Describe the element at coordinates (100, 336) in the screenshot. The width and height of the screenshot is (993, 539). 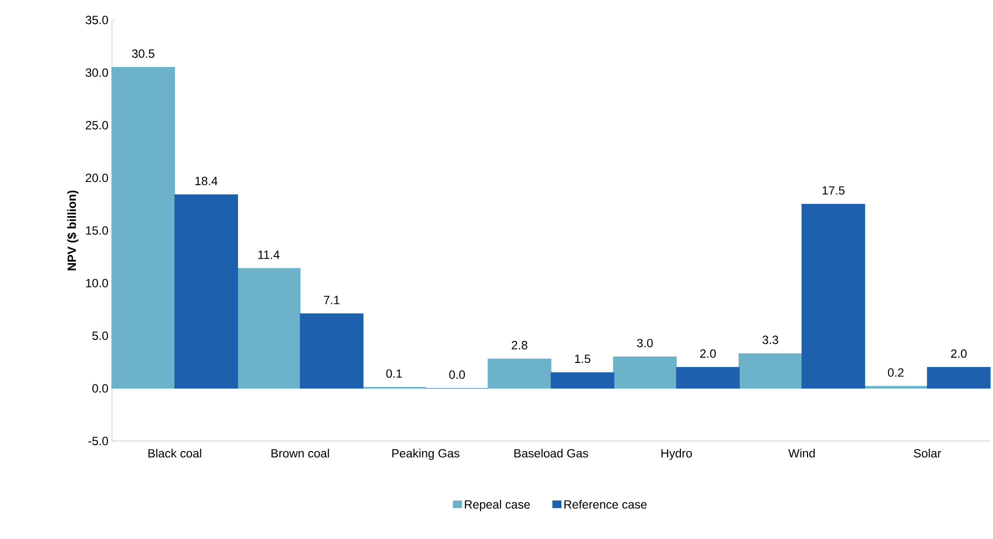
I see `y-tick-label: 5.0` at that location.